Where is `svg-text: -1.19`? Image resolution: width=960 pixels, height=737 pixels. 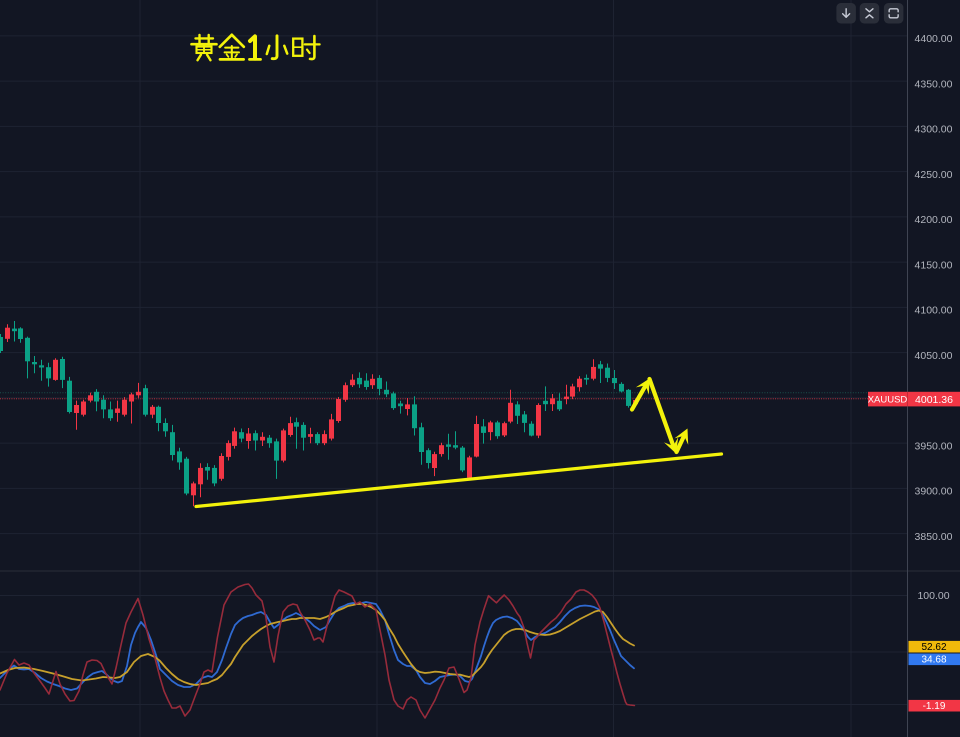
svg-text: -1.19 is located at coordinates (934, 706).